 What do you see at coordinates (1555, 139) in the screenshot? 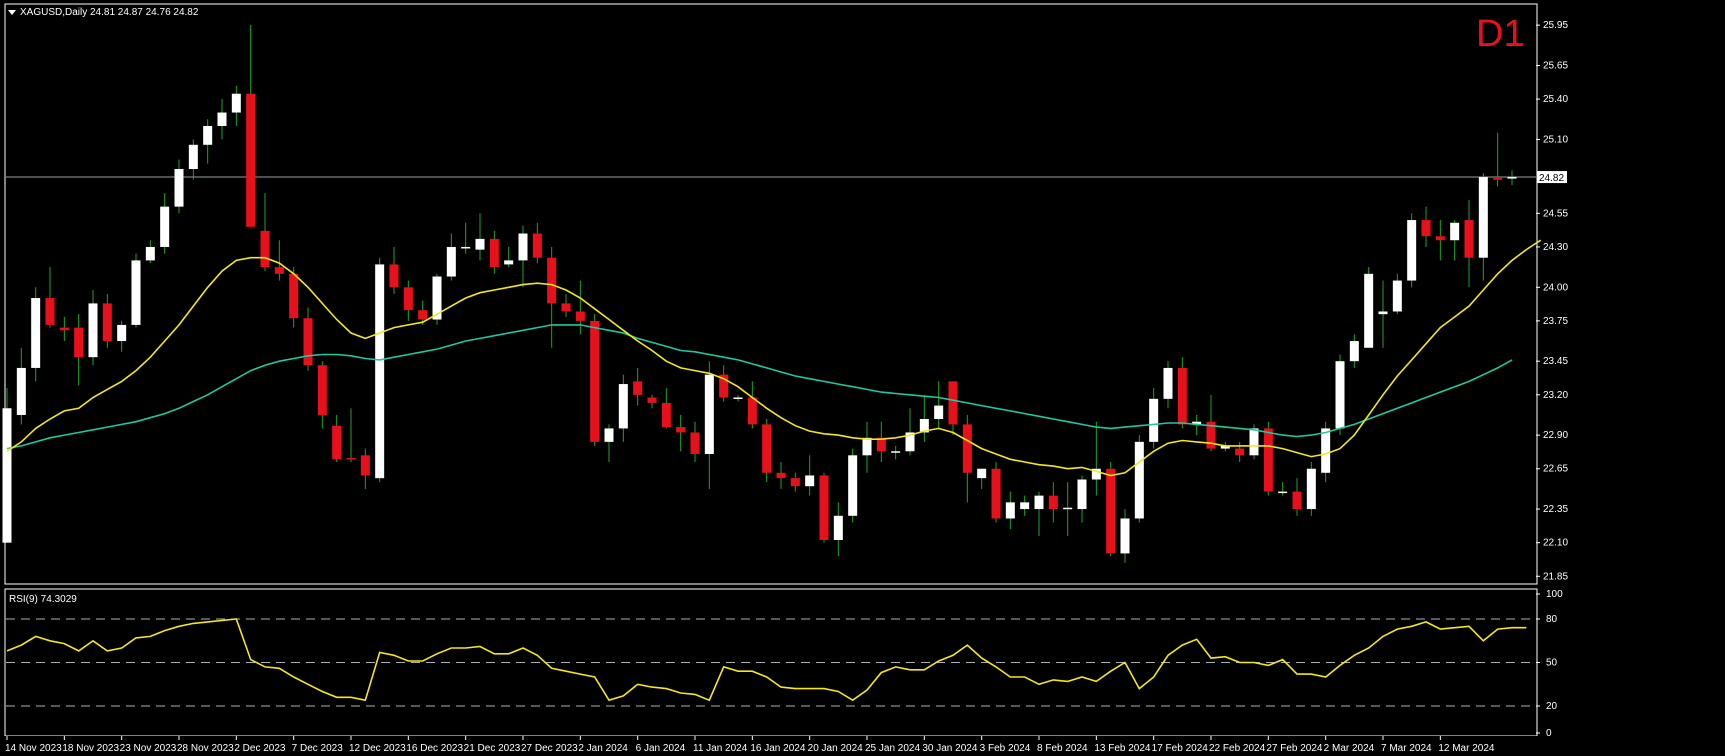
I see `price-tick-label: 25.10` at bounding box center [1555, 139].